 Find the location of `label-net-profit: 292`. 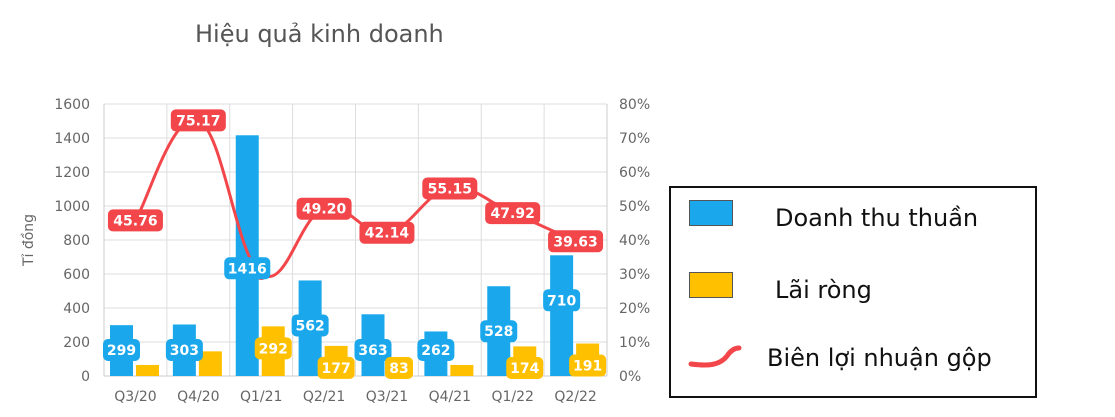

label-net-profit: 292 is located at coordinates (273, 348).